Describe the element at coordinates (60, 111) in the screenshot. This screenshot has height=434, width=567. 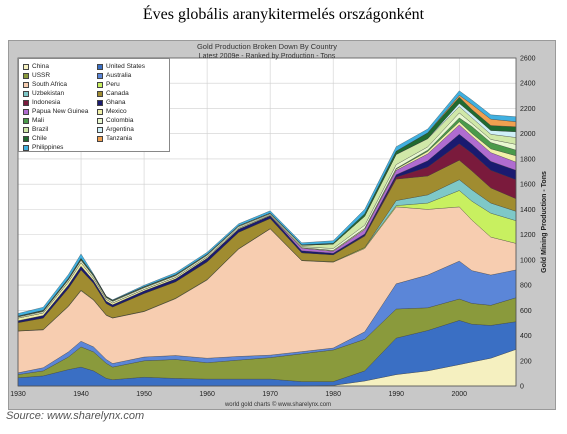
I see `legend-label: Papua New Guinea` at that location.